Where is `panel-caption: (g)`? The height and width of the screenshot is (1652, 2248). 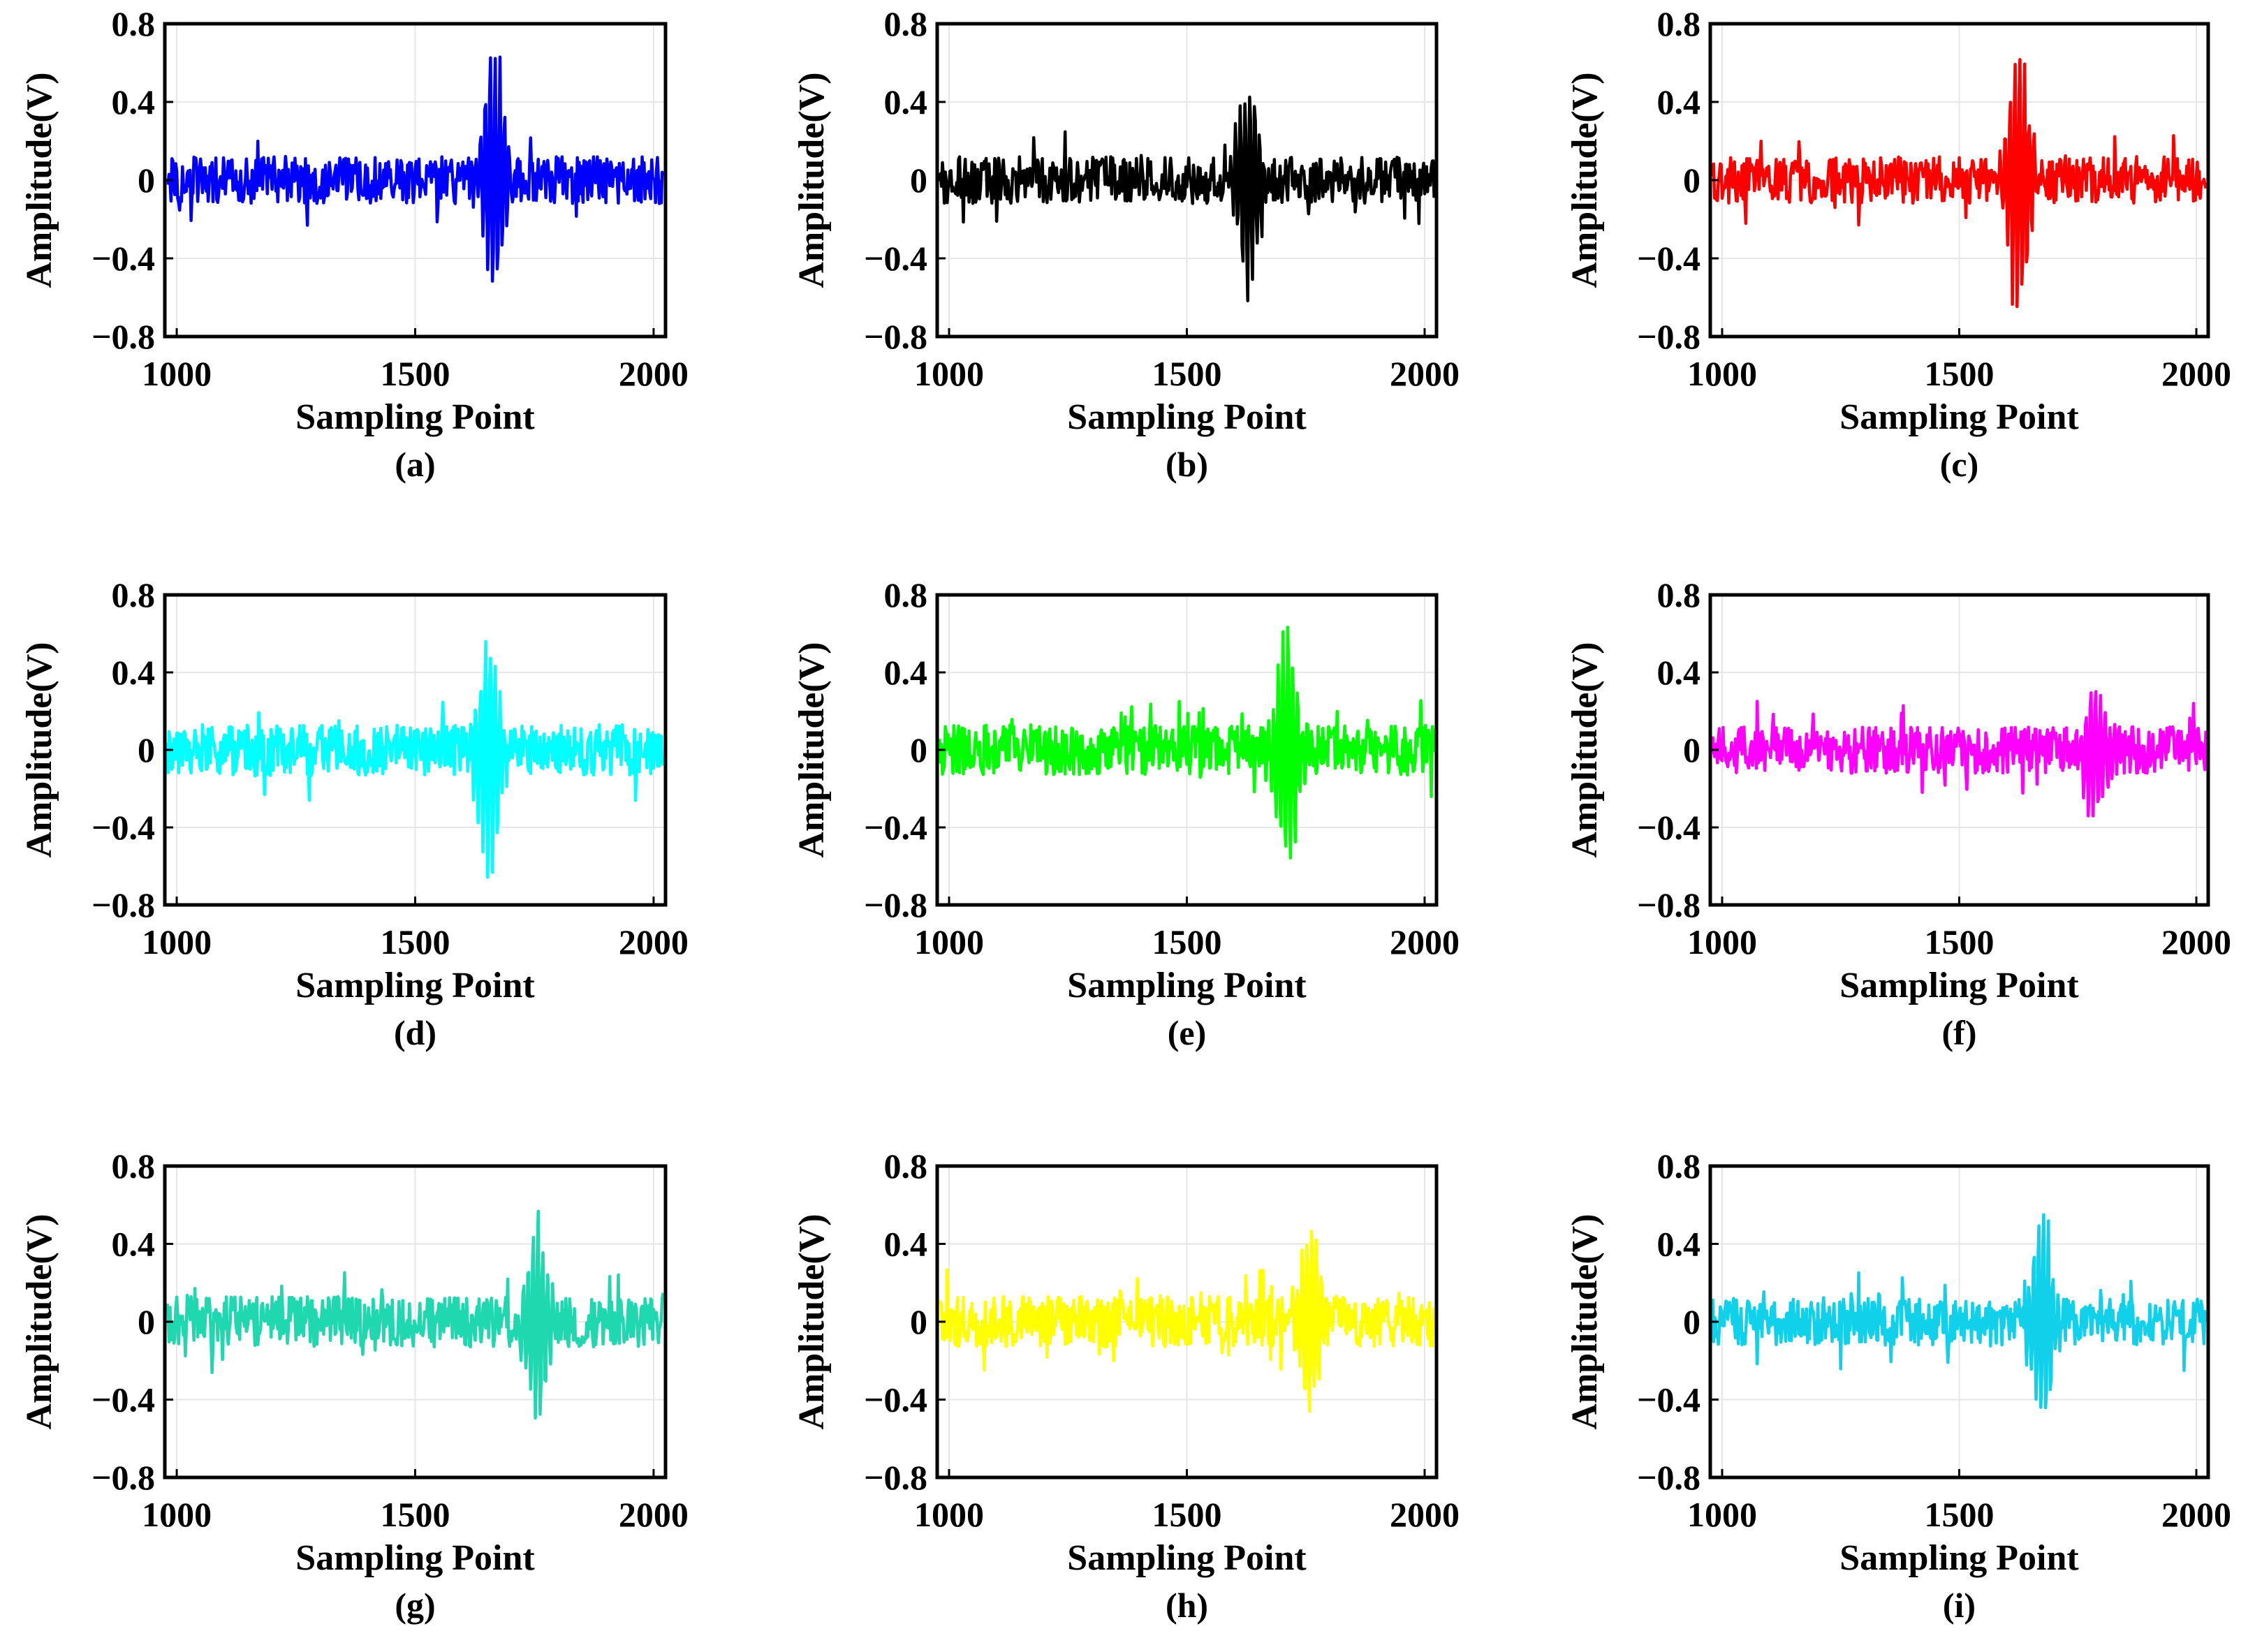 panel-caption: (g) is located at coordinates (415, 1605).